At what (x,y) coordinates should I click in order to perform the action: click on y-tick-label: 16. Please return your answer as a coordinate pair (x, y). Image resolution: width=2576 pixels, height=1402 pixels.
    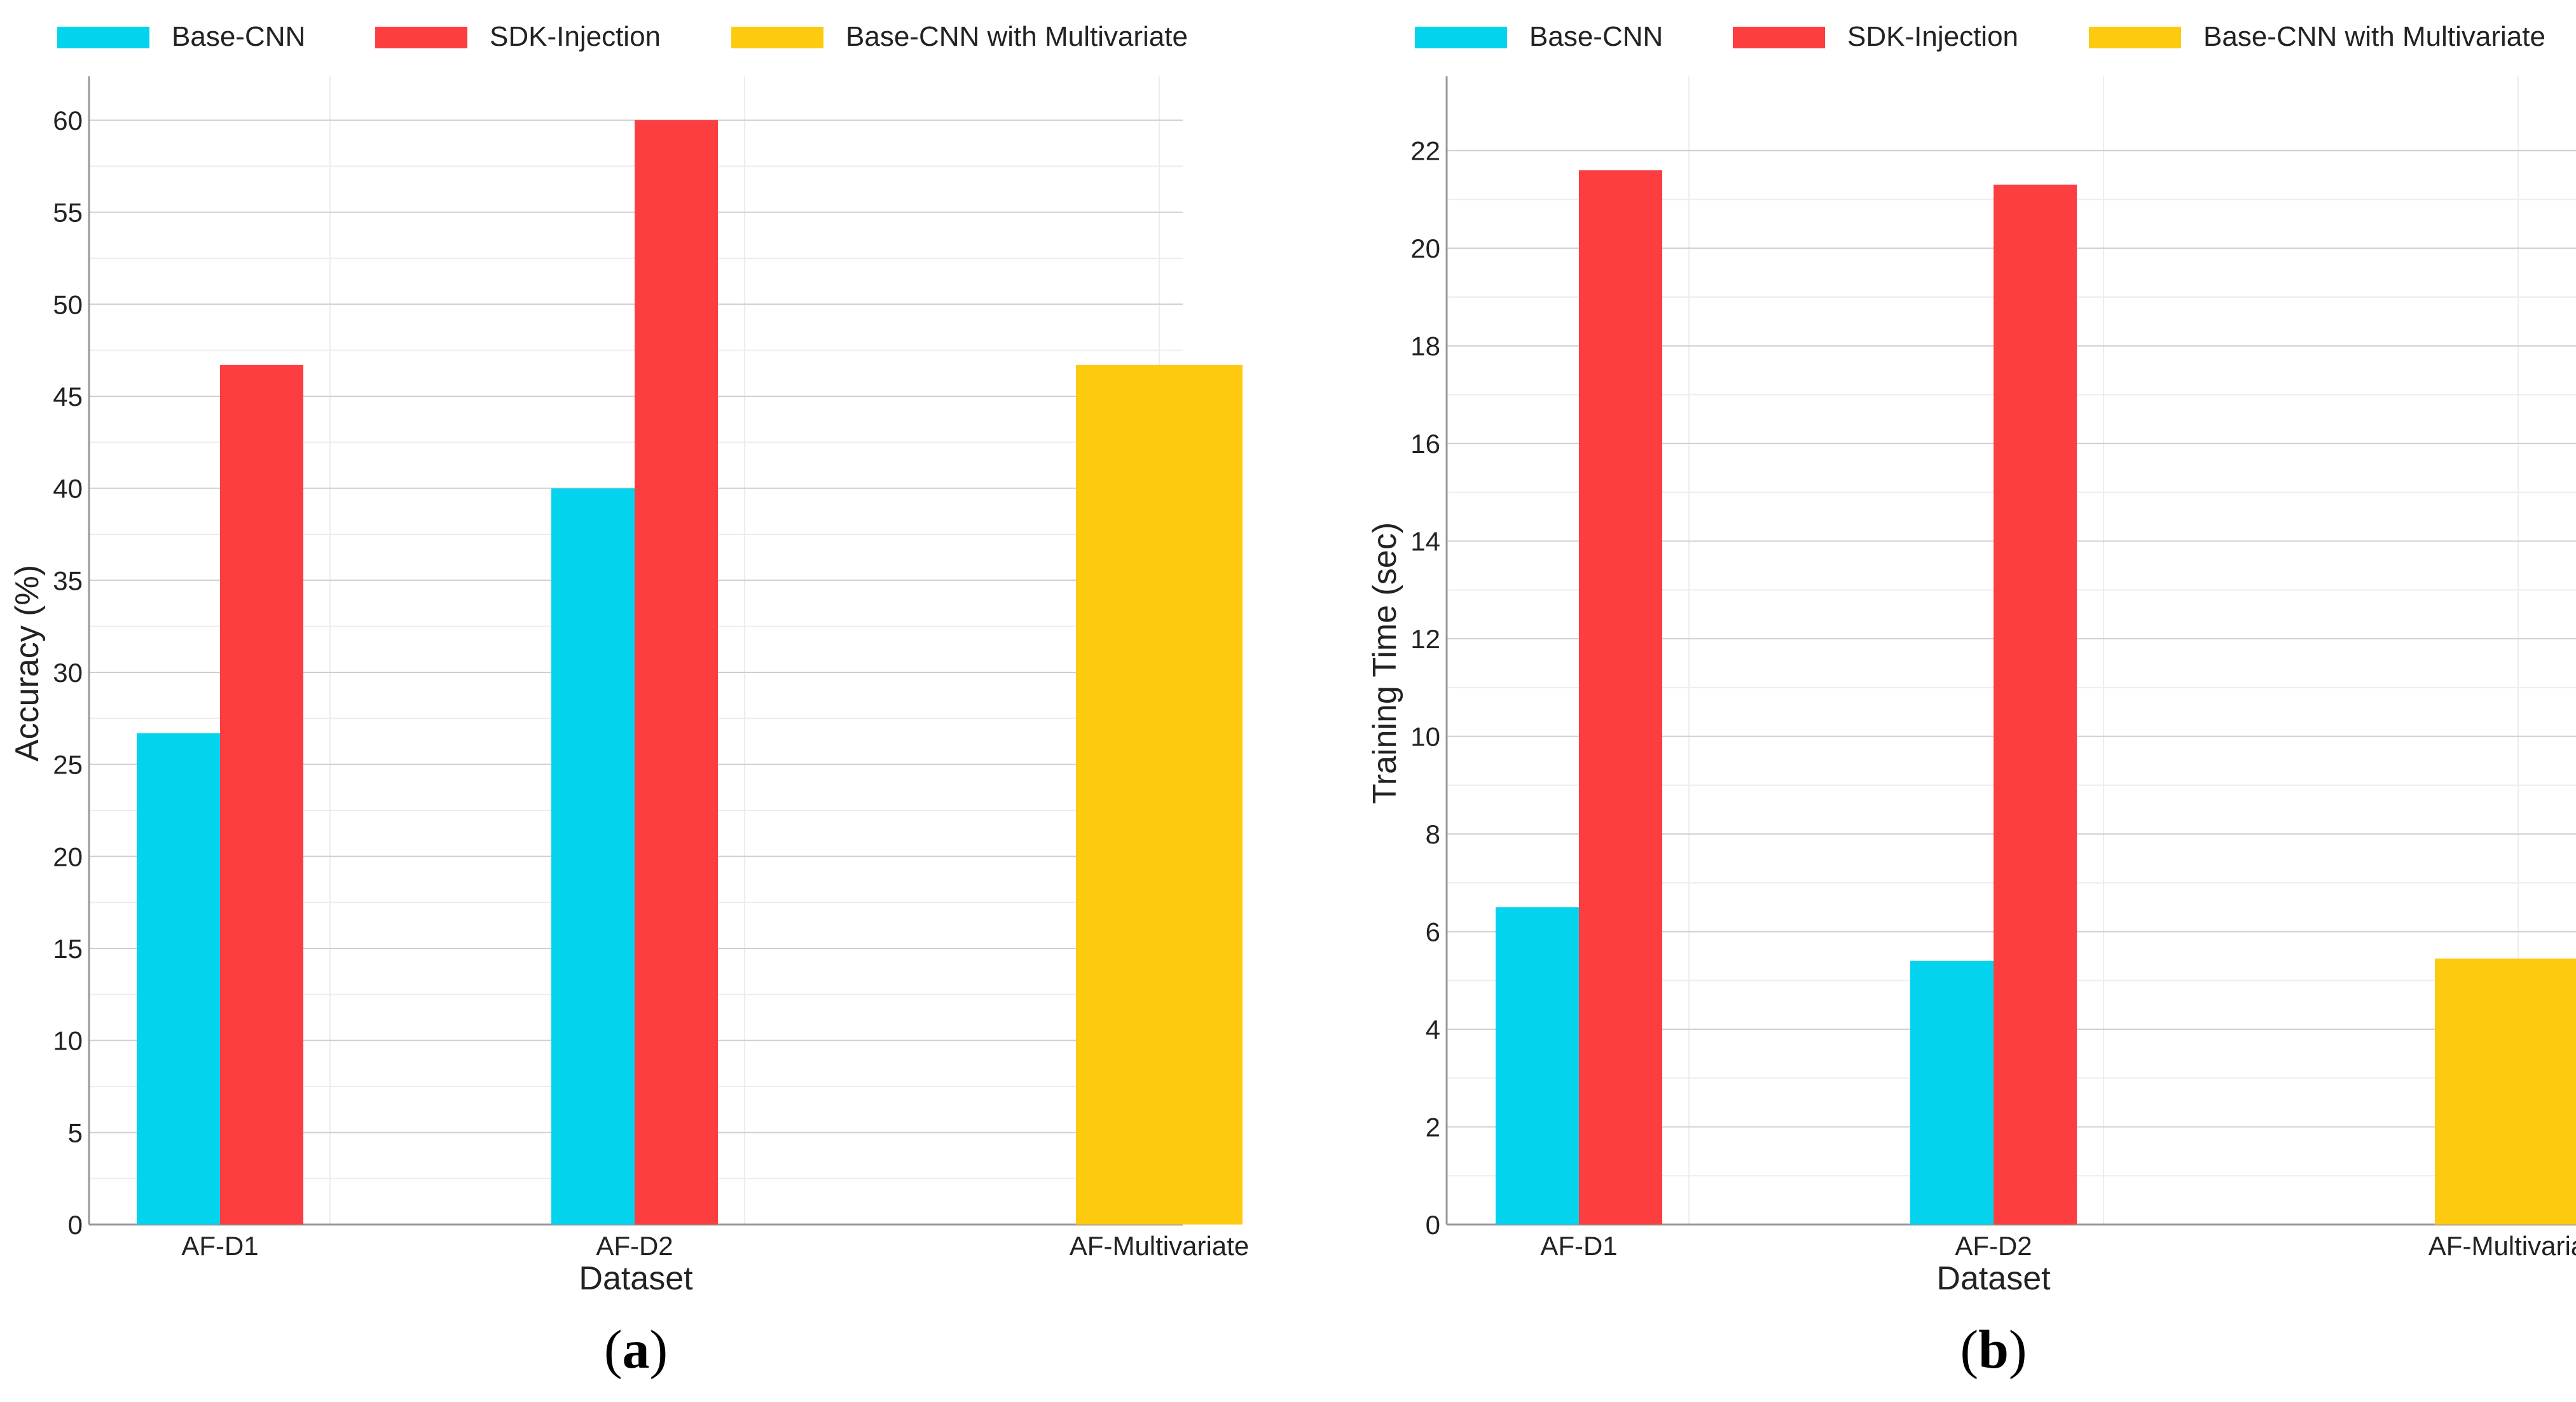
    Looking at the image, I should click on (1425, 444).